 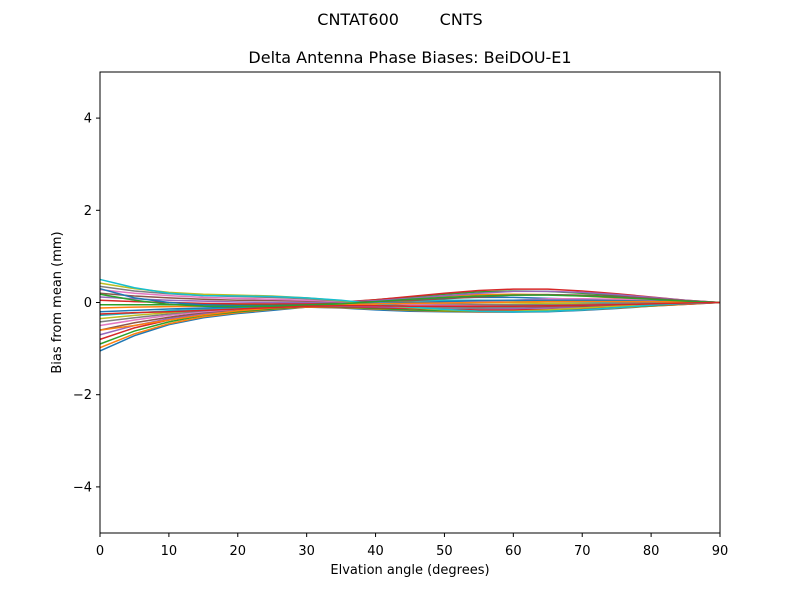 What do you see at coordinates (82, 395) in the screenshot?
I see `y-tick-label: −2` at bounding box center [82, 395].